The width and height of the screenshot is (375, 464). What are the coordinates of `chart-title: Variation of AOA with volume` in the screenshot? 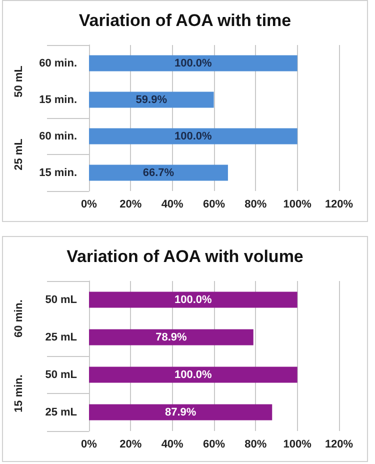 It's located at (185, 256).